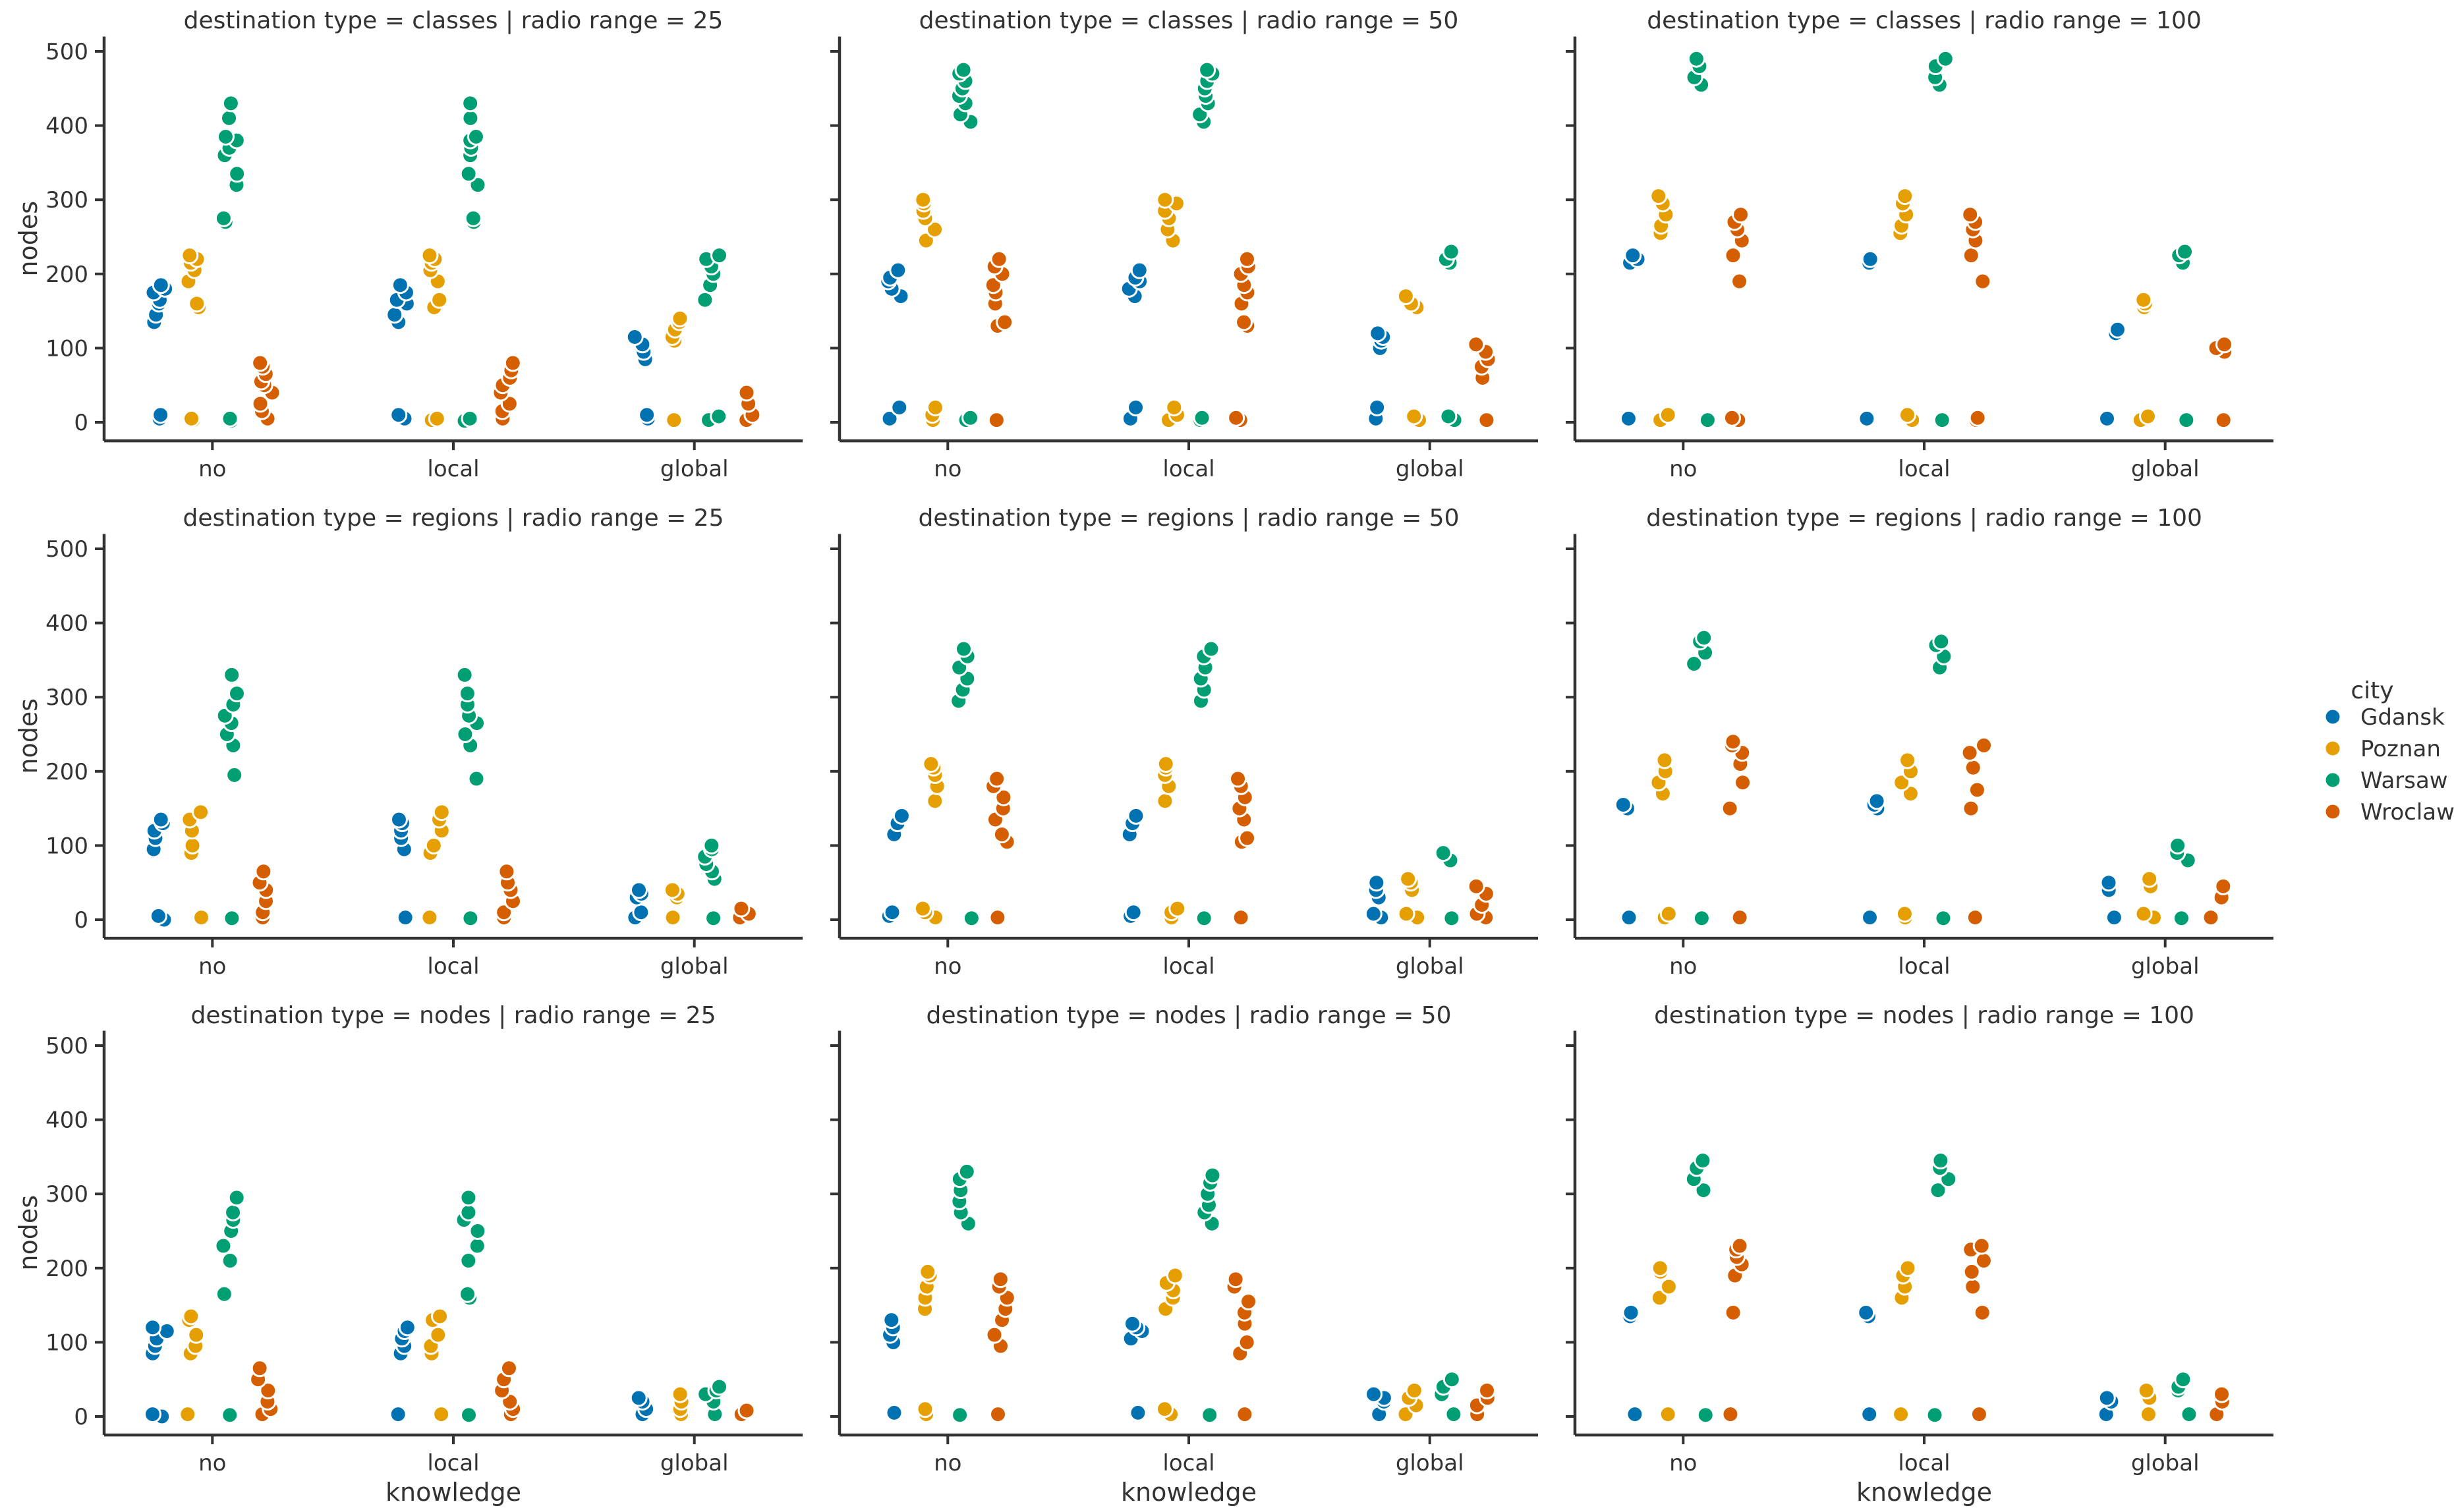  Describe the element at coordinates (2333, 780) in the screenshot. I see `legend-marker-warsaw` at that location.